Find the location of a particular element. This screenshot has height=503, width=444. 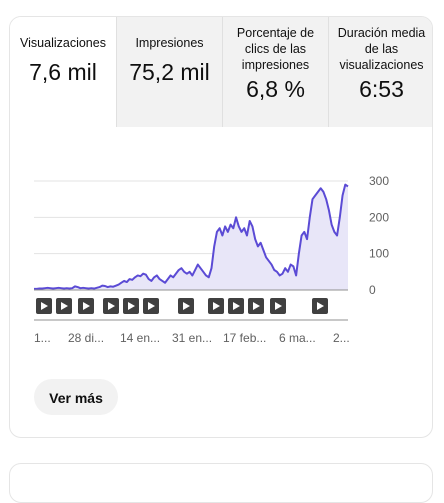

tab-value: 75,2 mil is located at coordinates (169, 72).